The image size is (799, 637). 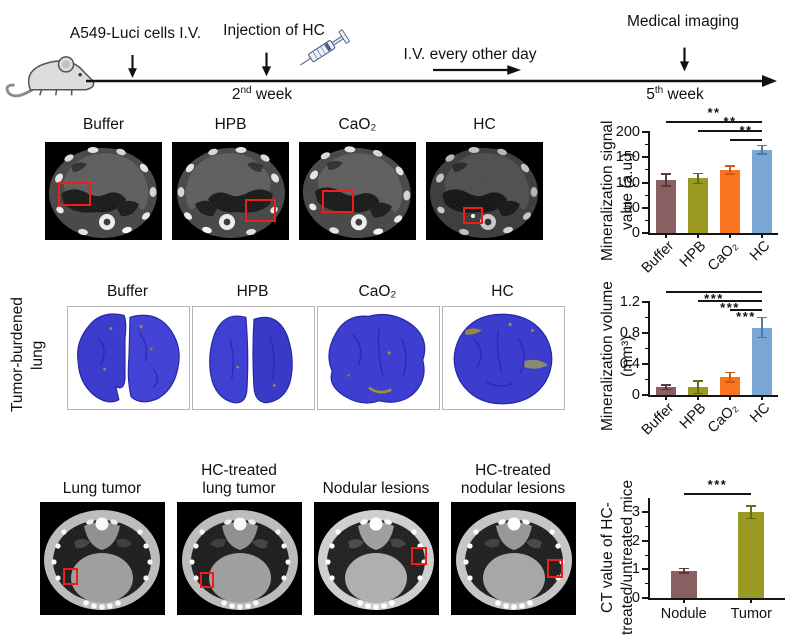 What do you see at coordinates (635, 540) in the screenshot?
I see `y-tick-label: 2` at bounding box center [635, 540].